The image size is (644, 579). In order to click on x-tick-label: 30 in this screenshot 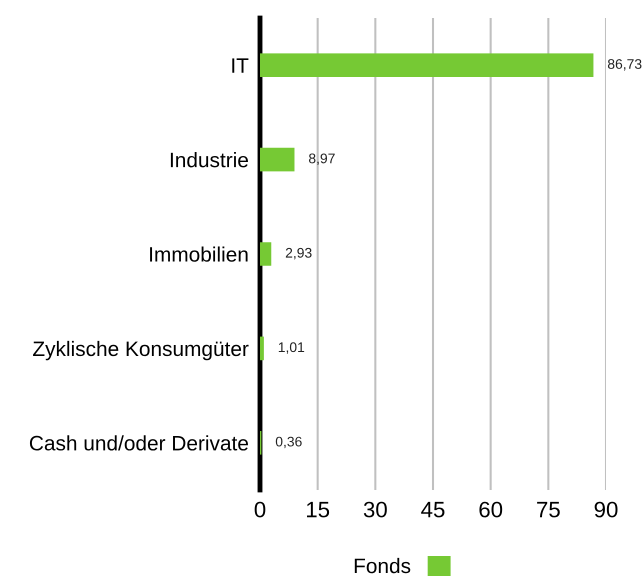, I will do `click(375, 510)`.